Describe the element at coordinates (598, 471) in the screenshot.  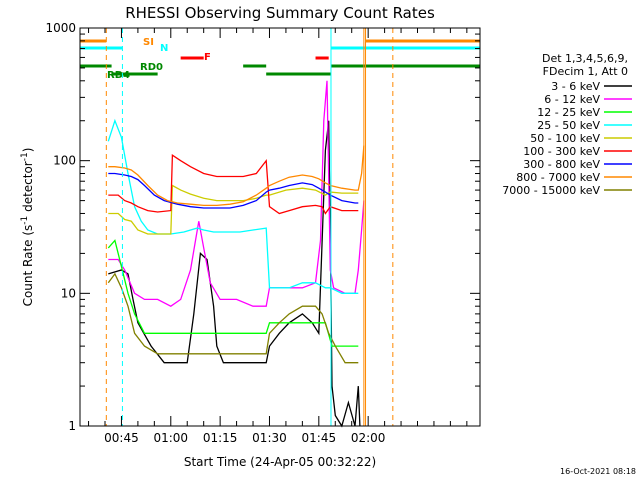
I see `footer-timestamp: 16-Oct-2021 08:18` at that location.